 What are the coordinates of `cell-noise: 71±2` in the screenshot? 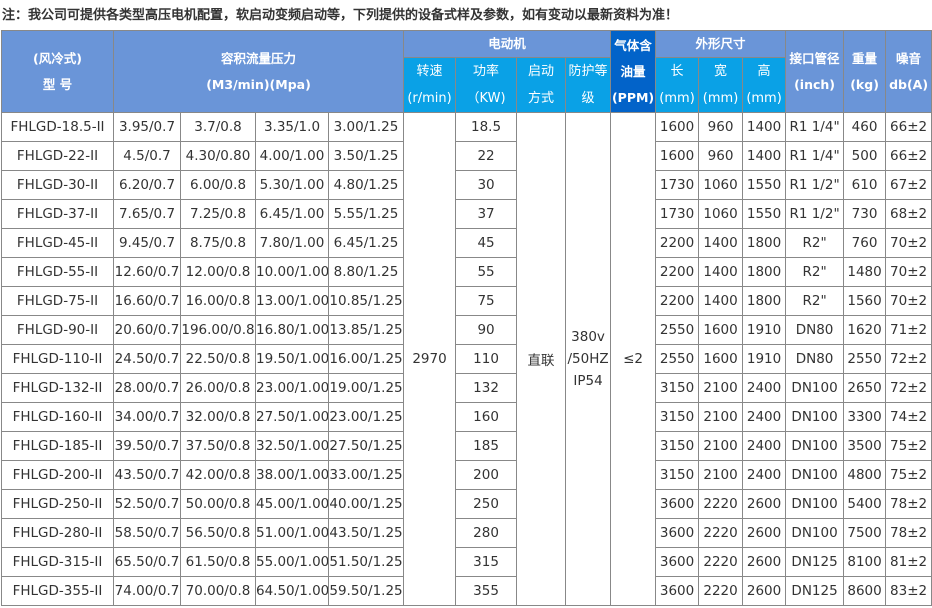 It's located at (908, 330).